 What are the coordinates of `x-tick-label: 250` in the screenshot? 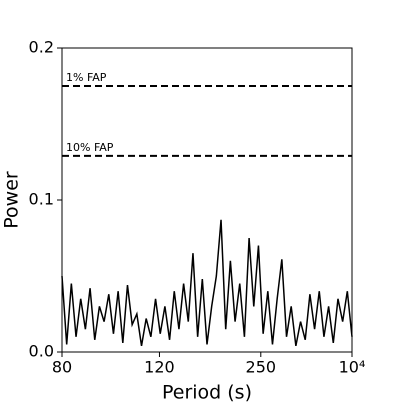 It's located at (261, 367).